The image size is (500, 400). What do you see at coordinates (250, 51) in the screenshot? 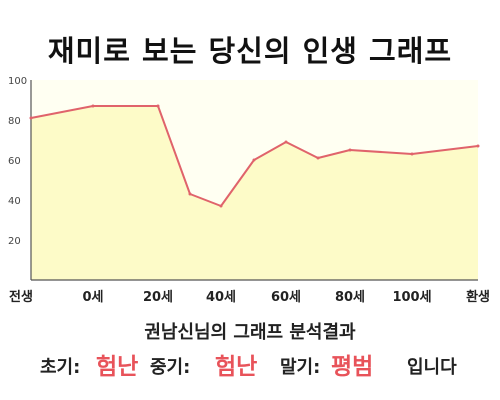
I see `page-title: 재미로 보는 당신의 인생 그래프` at bounding box center [250, 51].